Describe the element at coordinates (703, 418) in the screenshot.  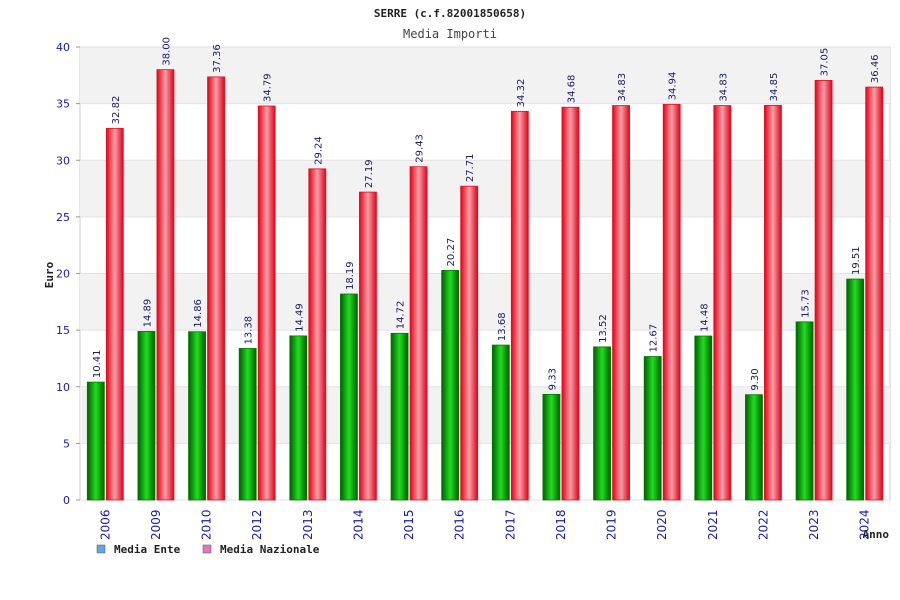
I see `bar-media-ente-2021` at that location.